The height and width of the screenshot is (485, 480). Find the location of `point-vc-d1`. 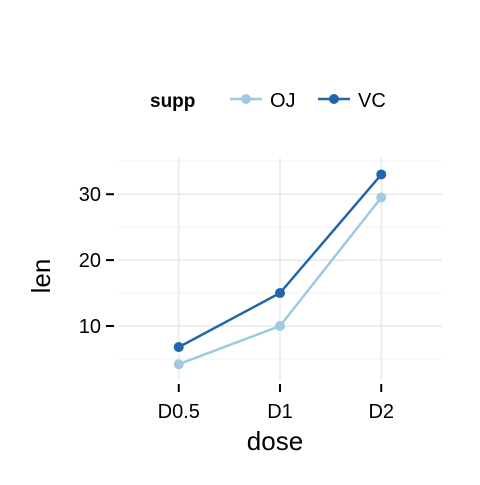

point-vc-d1 is located at coordinates (280, 293).